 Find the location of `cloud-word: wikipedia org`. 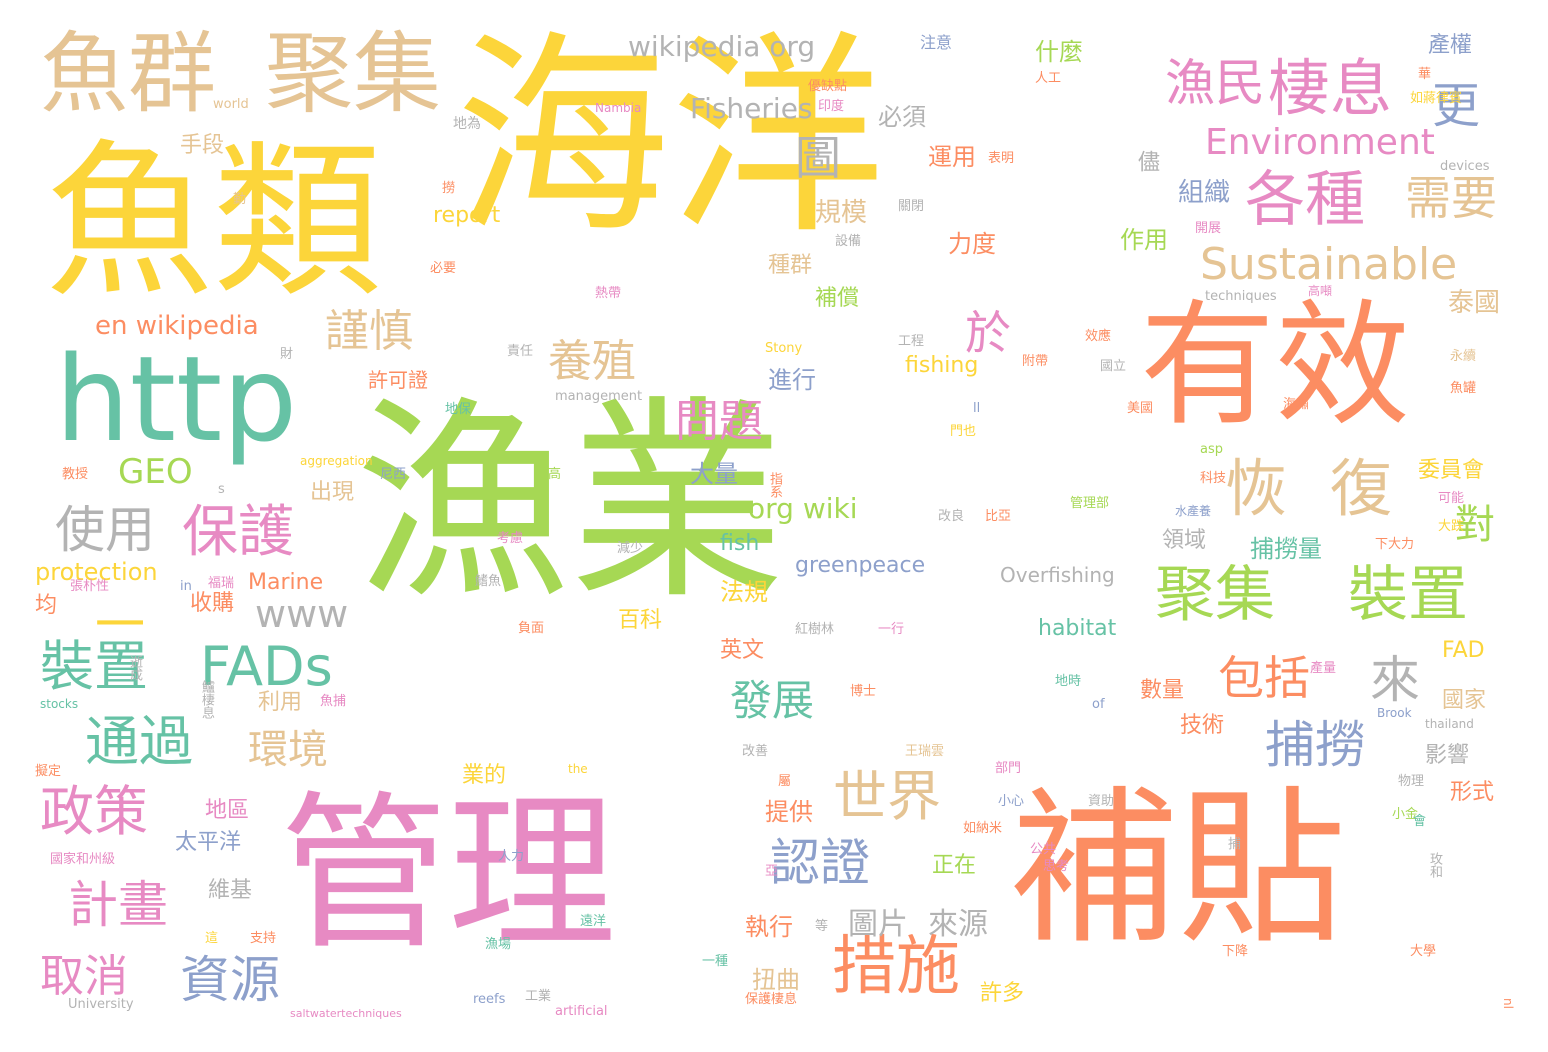

cloud-word: wikipedia org is located at coordinates (722, 46).